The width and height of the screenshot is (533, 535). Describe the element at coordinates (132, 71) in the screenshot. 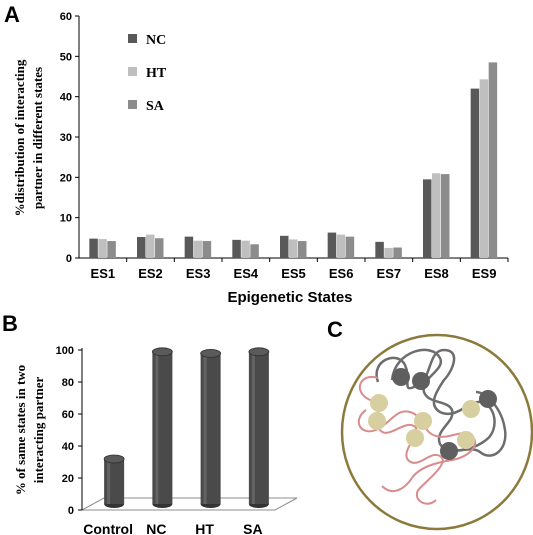

I see `legend-swatch-ht` at that location.